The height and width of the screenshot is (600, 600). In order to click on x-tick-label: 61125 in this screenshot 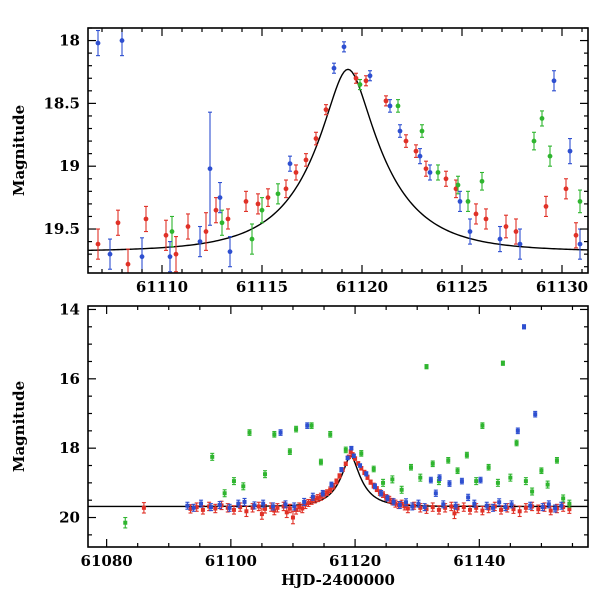, I will do `click(462, 287)`.